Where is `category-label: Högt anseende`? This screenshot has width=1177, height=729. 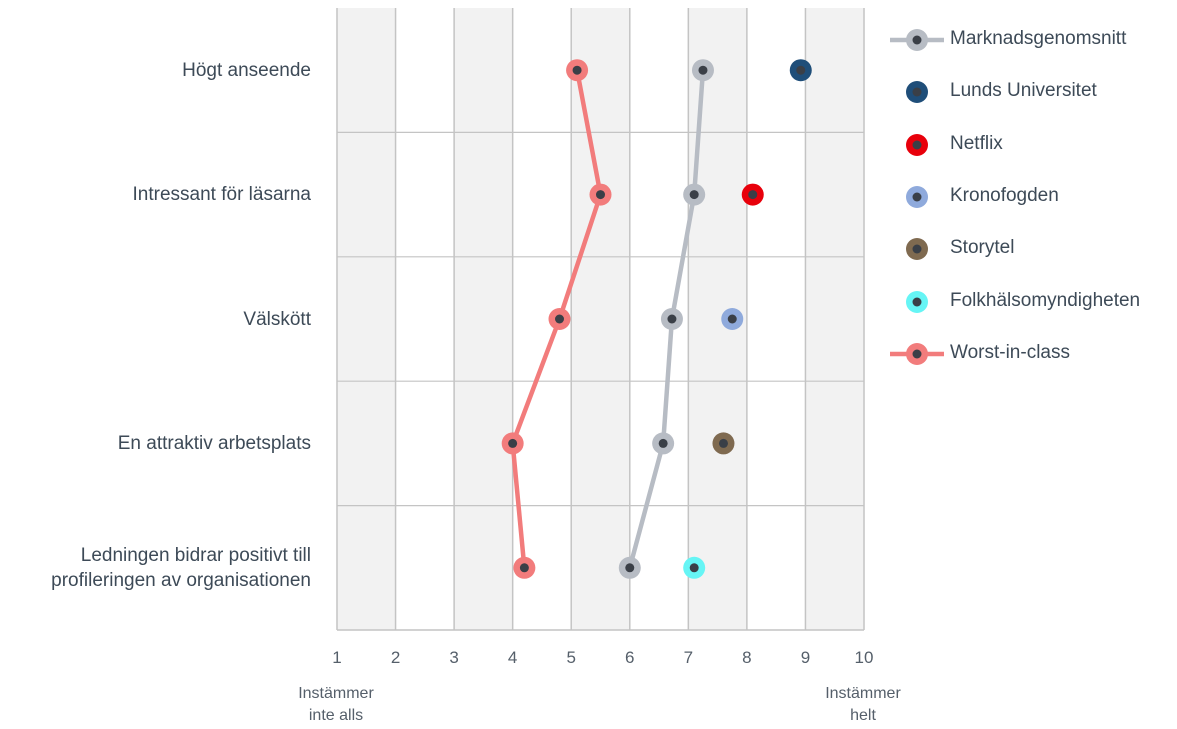 category-label: Högt anseende is located at coordinates (246, 70).